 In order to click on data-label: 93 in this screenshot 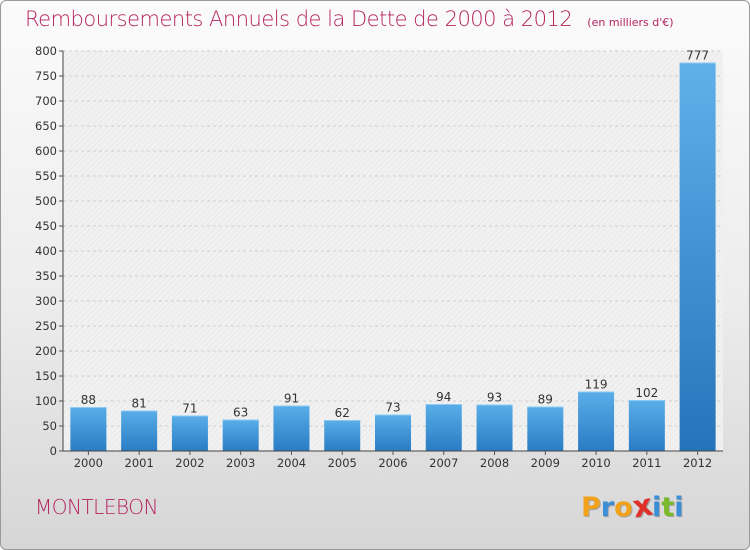, I will do `click(494, 398)`.